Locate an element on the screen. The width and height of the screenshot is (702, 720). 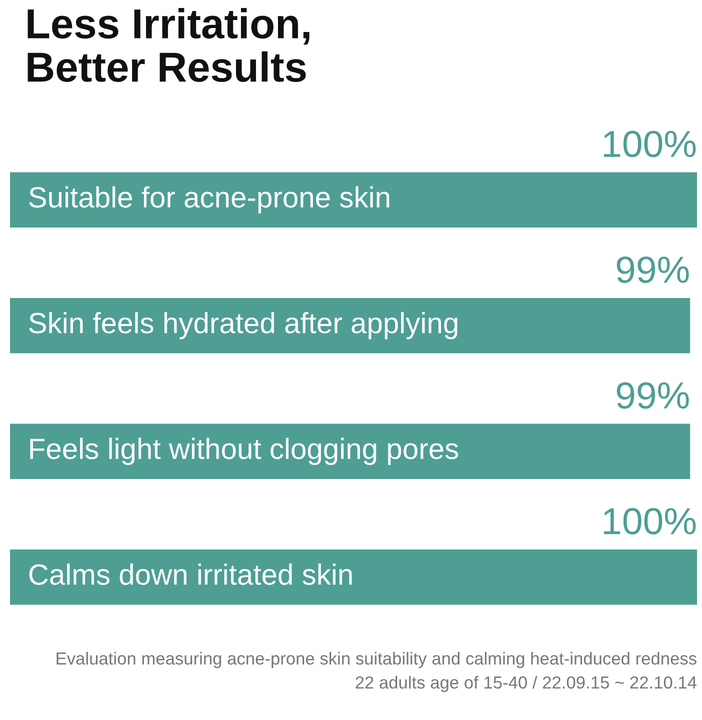
y-tick-label: Skin feels hydrated after applying is located at coordinates (243, 326).